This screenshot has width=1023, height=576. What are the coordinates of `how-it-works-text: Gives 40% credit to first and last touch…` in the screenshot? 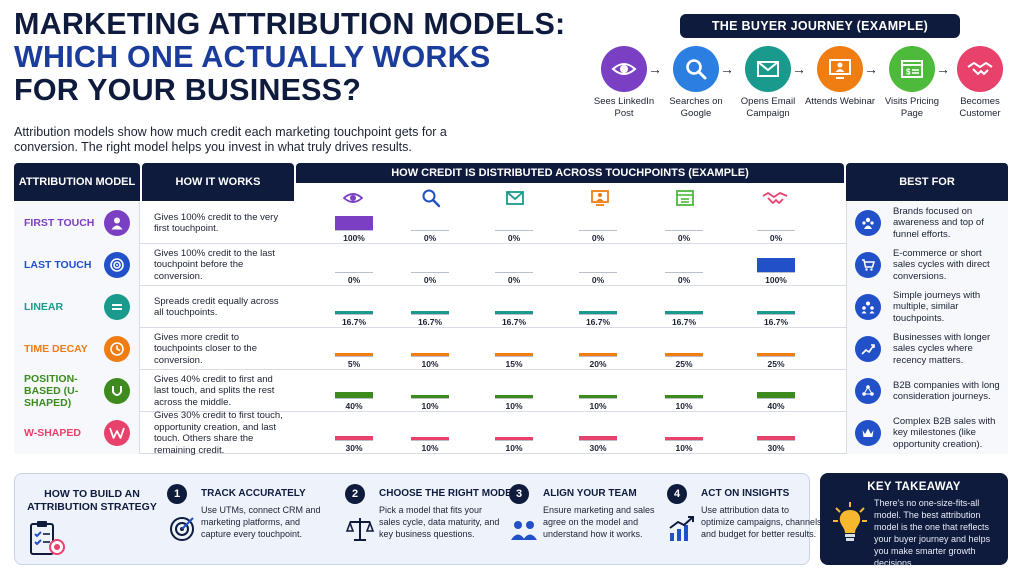 It's located at (214, 390).